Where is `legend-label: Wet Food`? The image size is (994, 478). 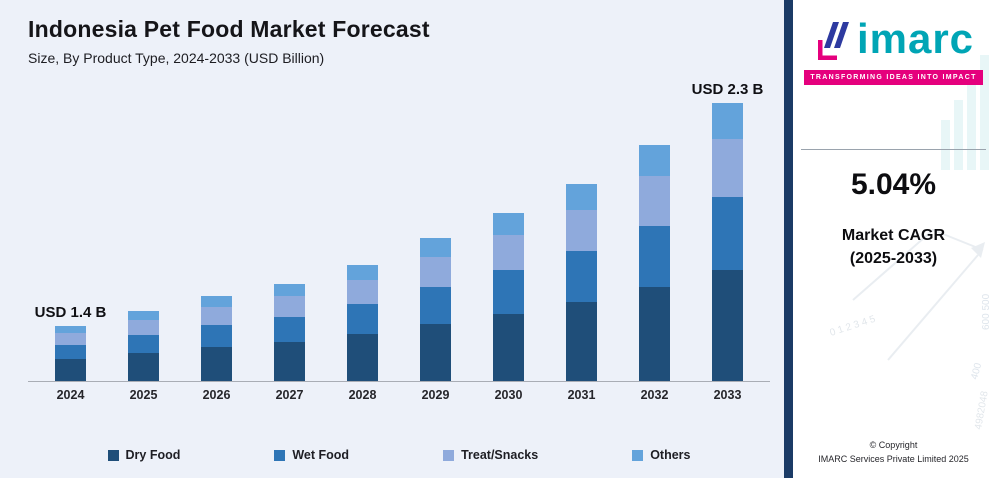
legend-label: Wet Food is located at coordinates (321, 455).